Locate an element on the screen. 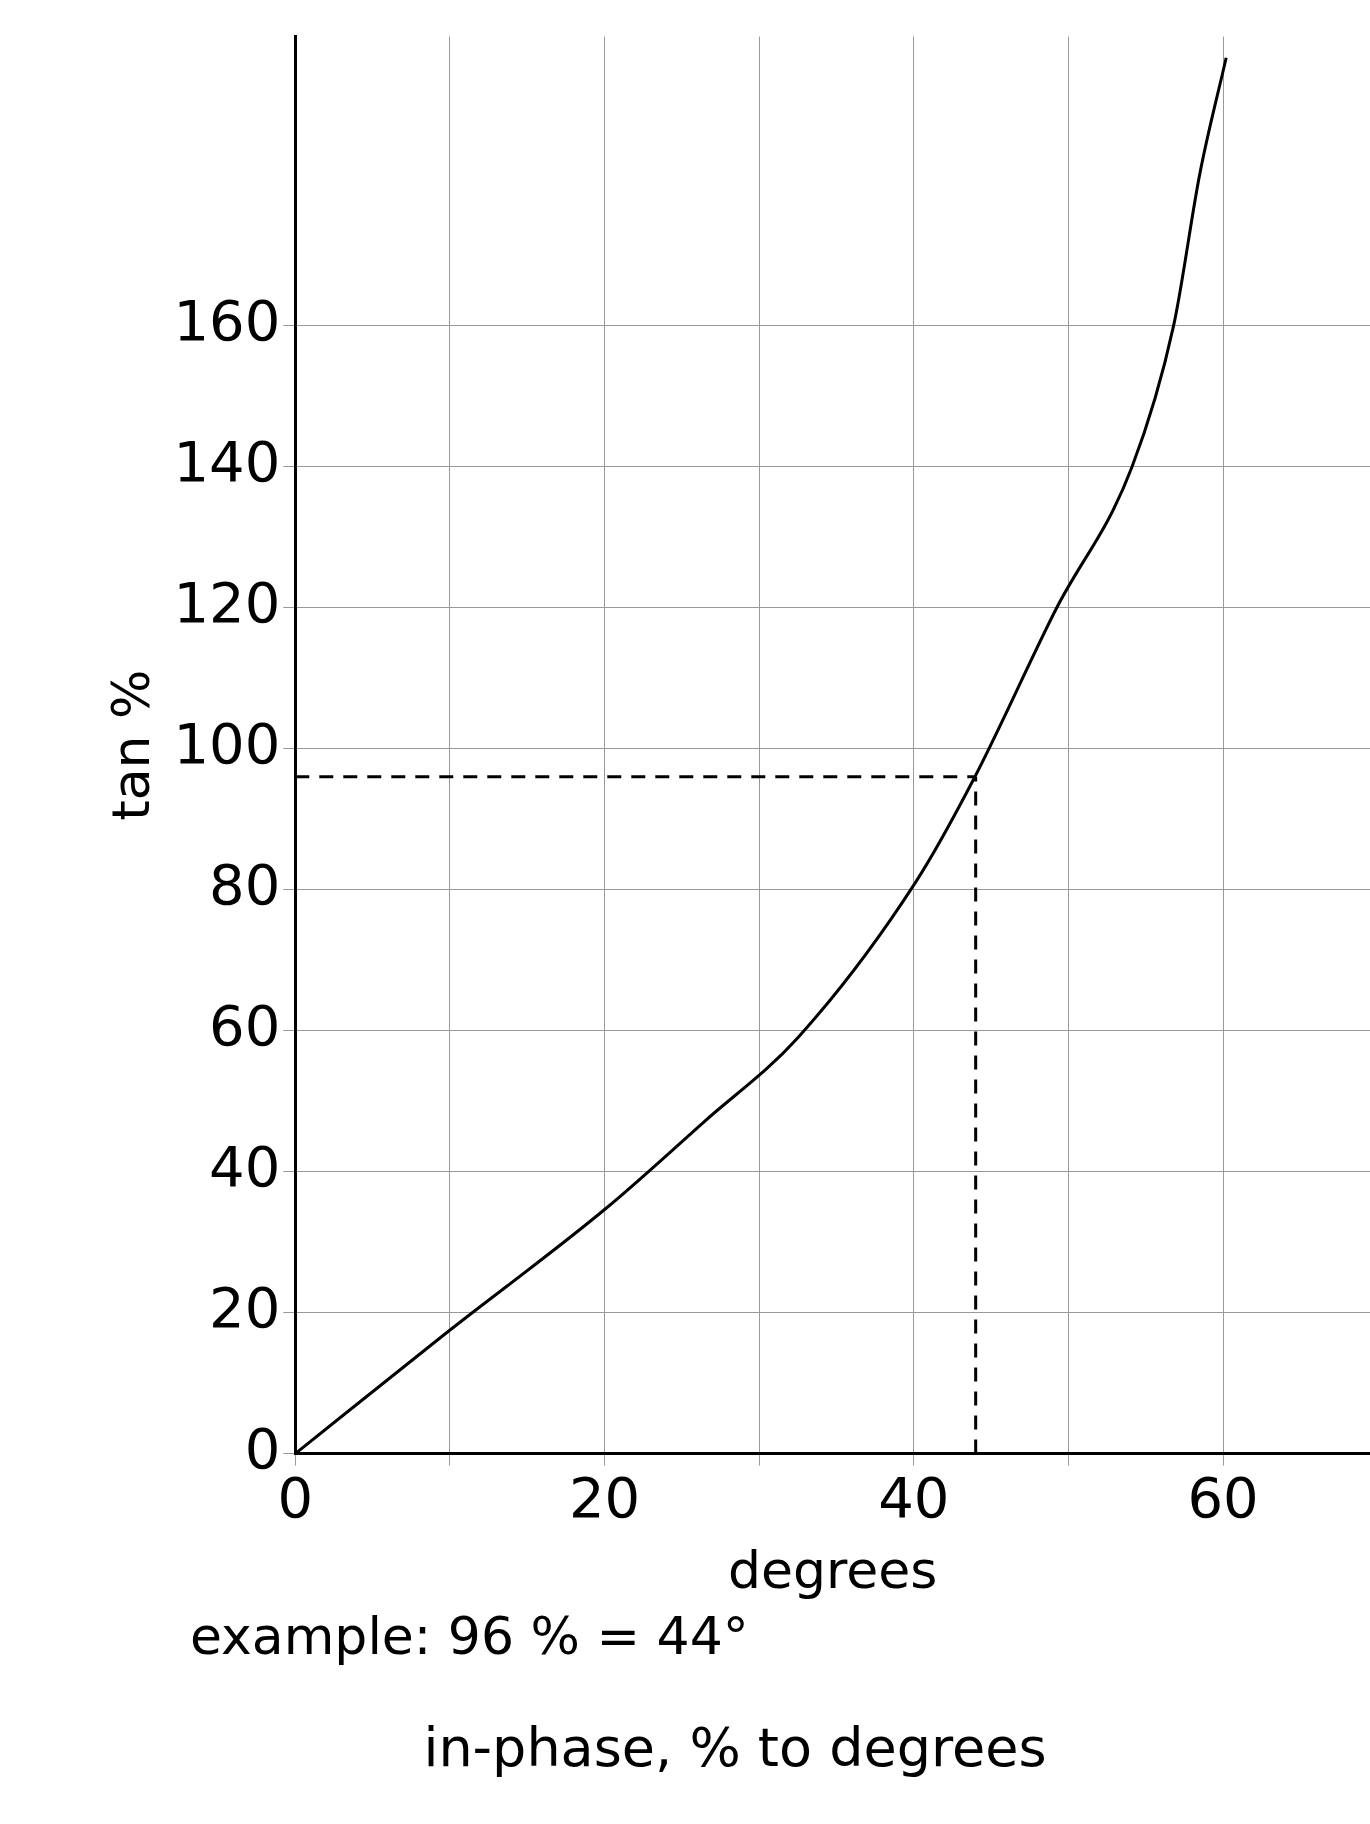 The height and width of the screenshot is (1824, 1370). y-tick-label: 20 is located at coordinates (245, 1308).